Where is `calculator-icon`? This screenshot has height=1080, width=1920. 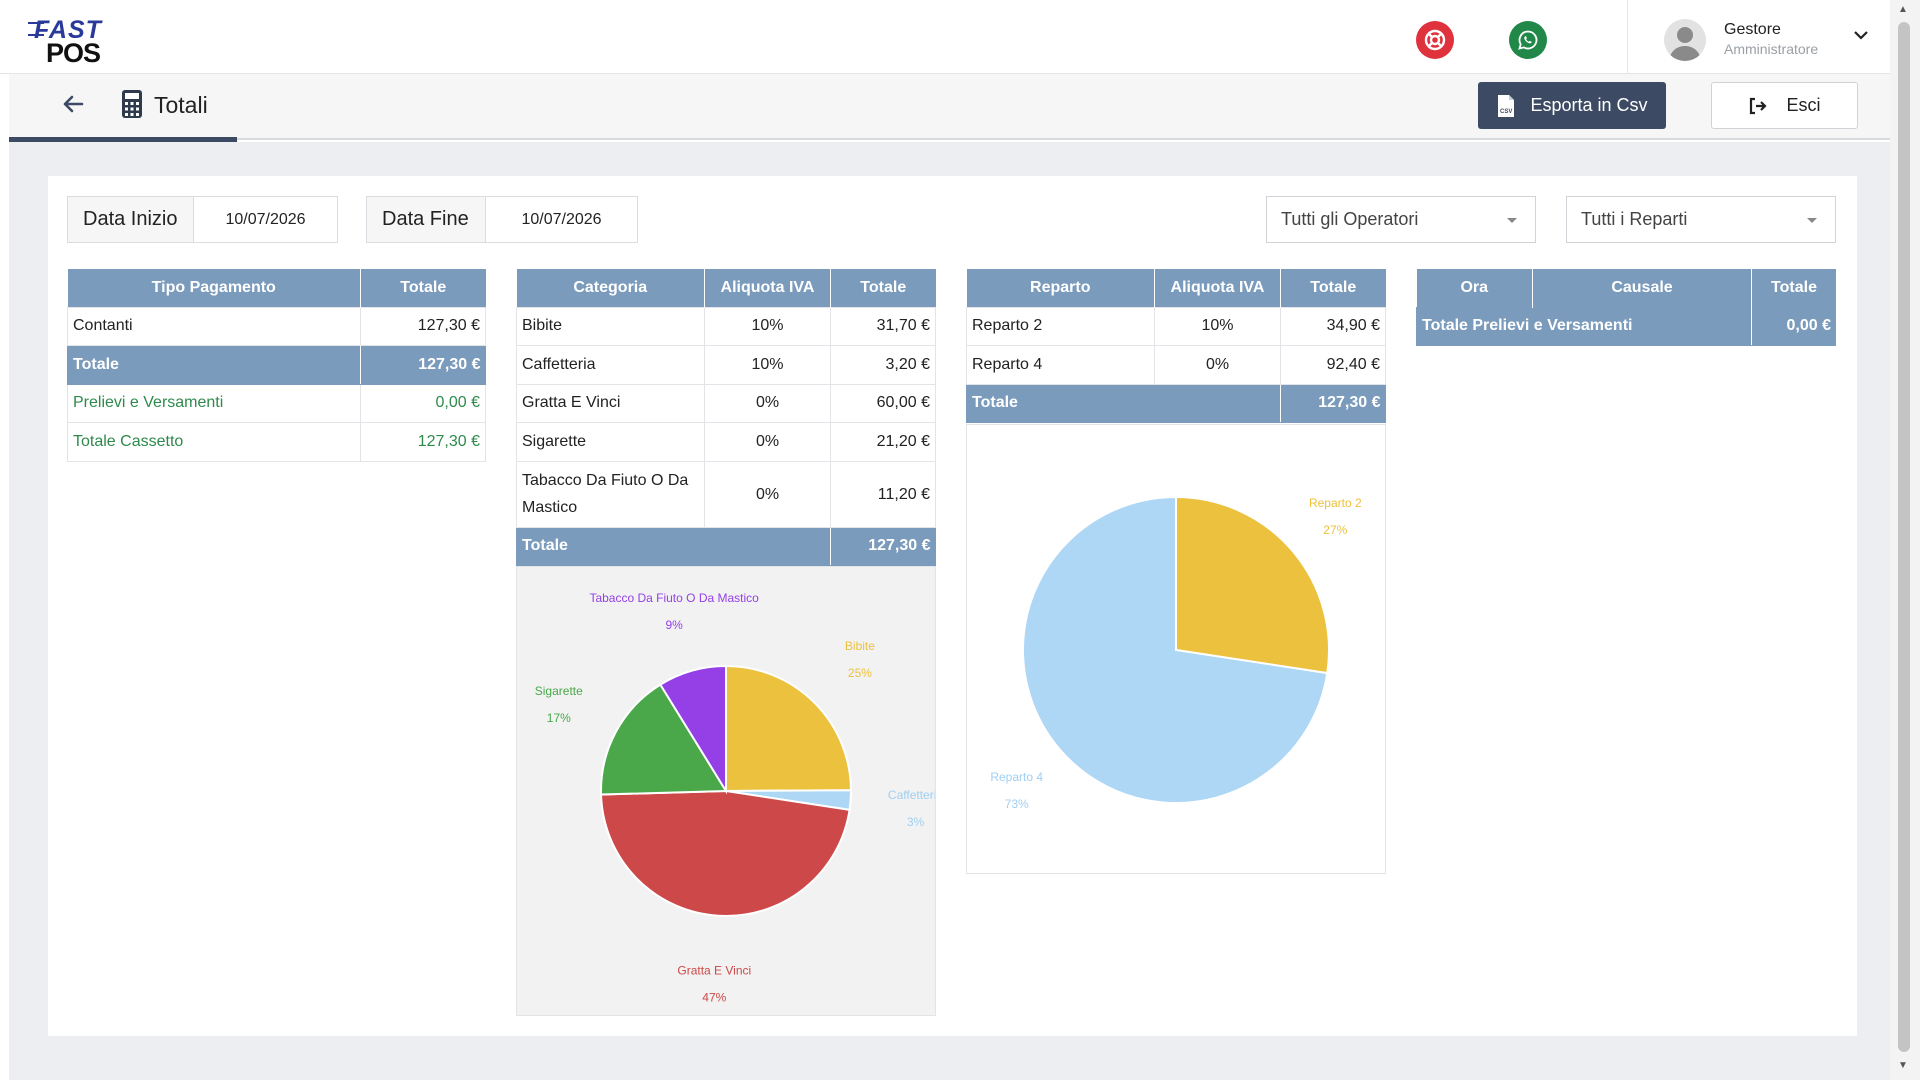 calculator-icon is located at coordinates (132, 104).